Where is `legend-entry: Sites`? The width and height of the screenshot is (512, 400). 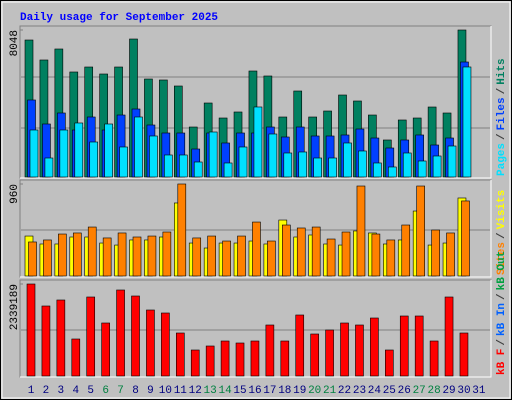 legend-entry: Sites is located at coordinates (502, 258).